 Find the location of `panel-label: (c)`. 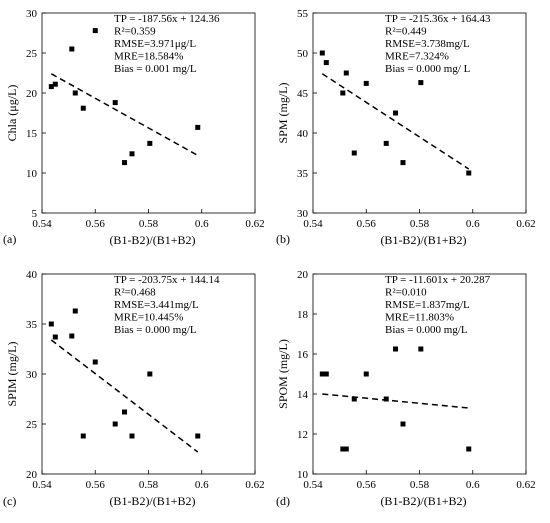

panel-label: (c) is located at coordinates (9, 501).